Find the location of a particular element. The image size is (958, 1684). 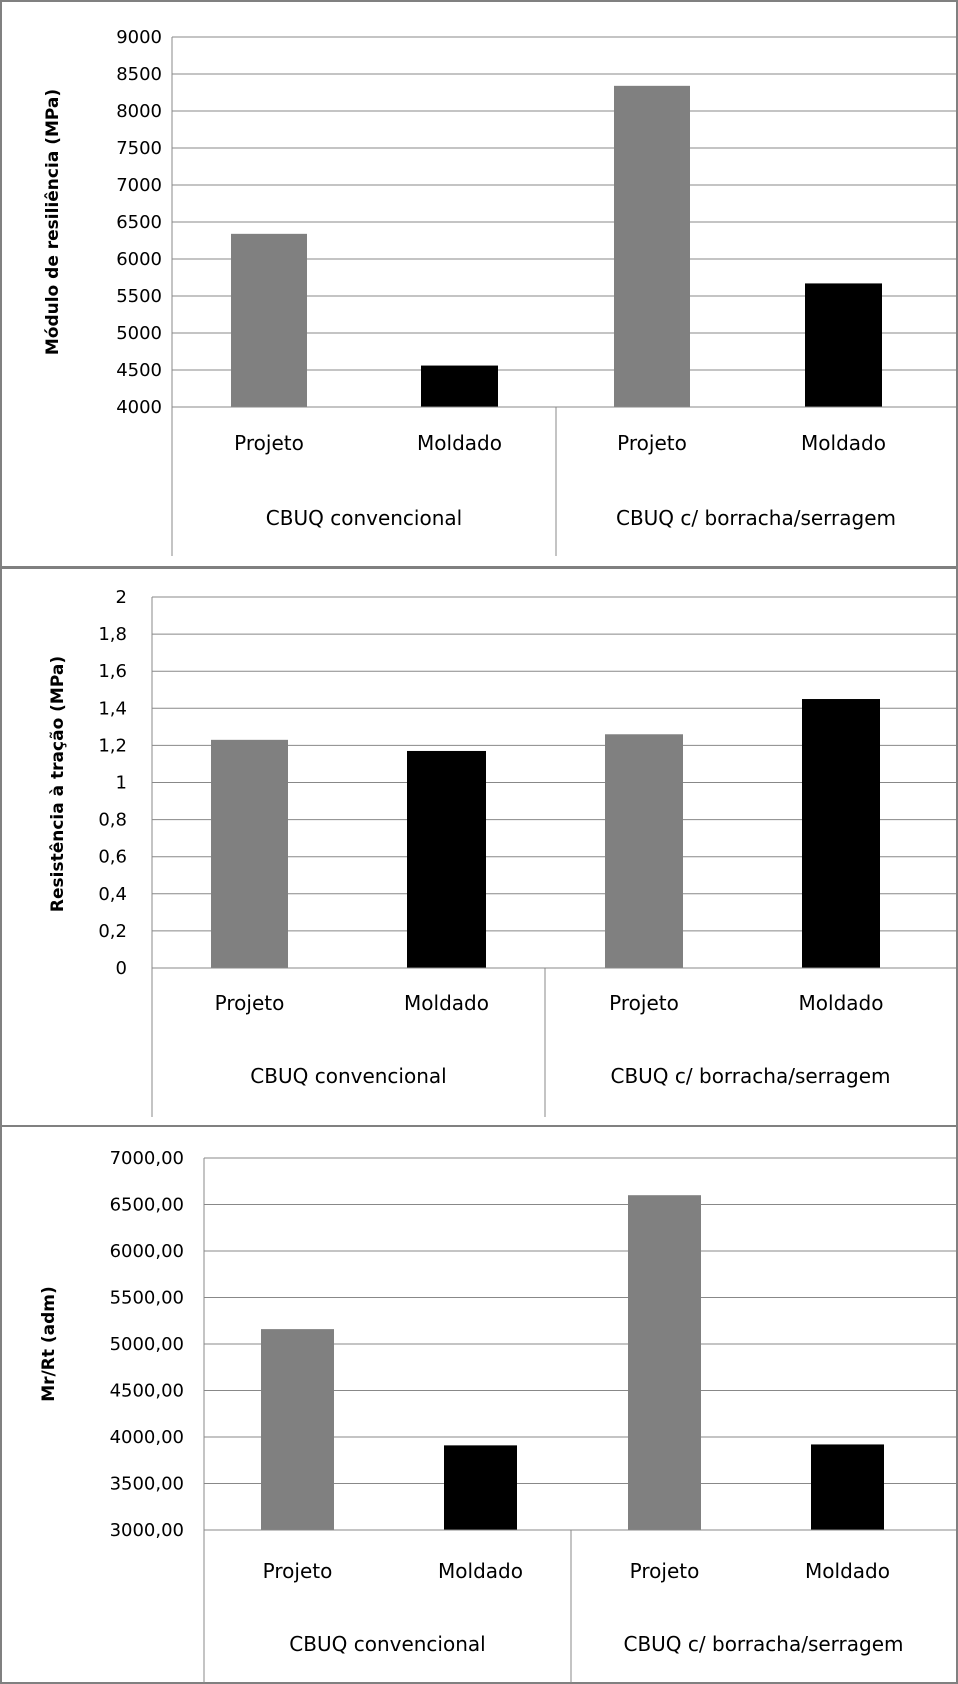

chart-3-y-tick-label: 6500,00 is located at coordinates (147, 1205).